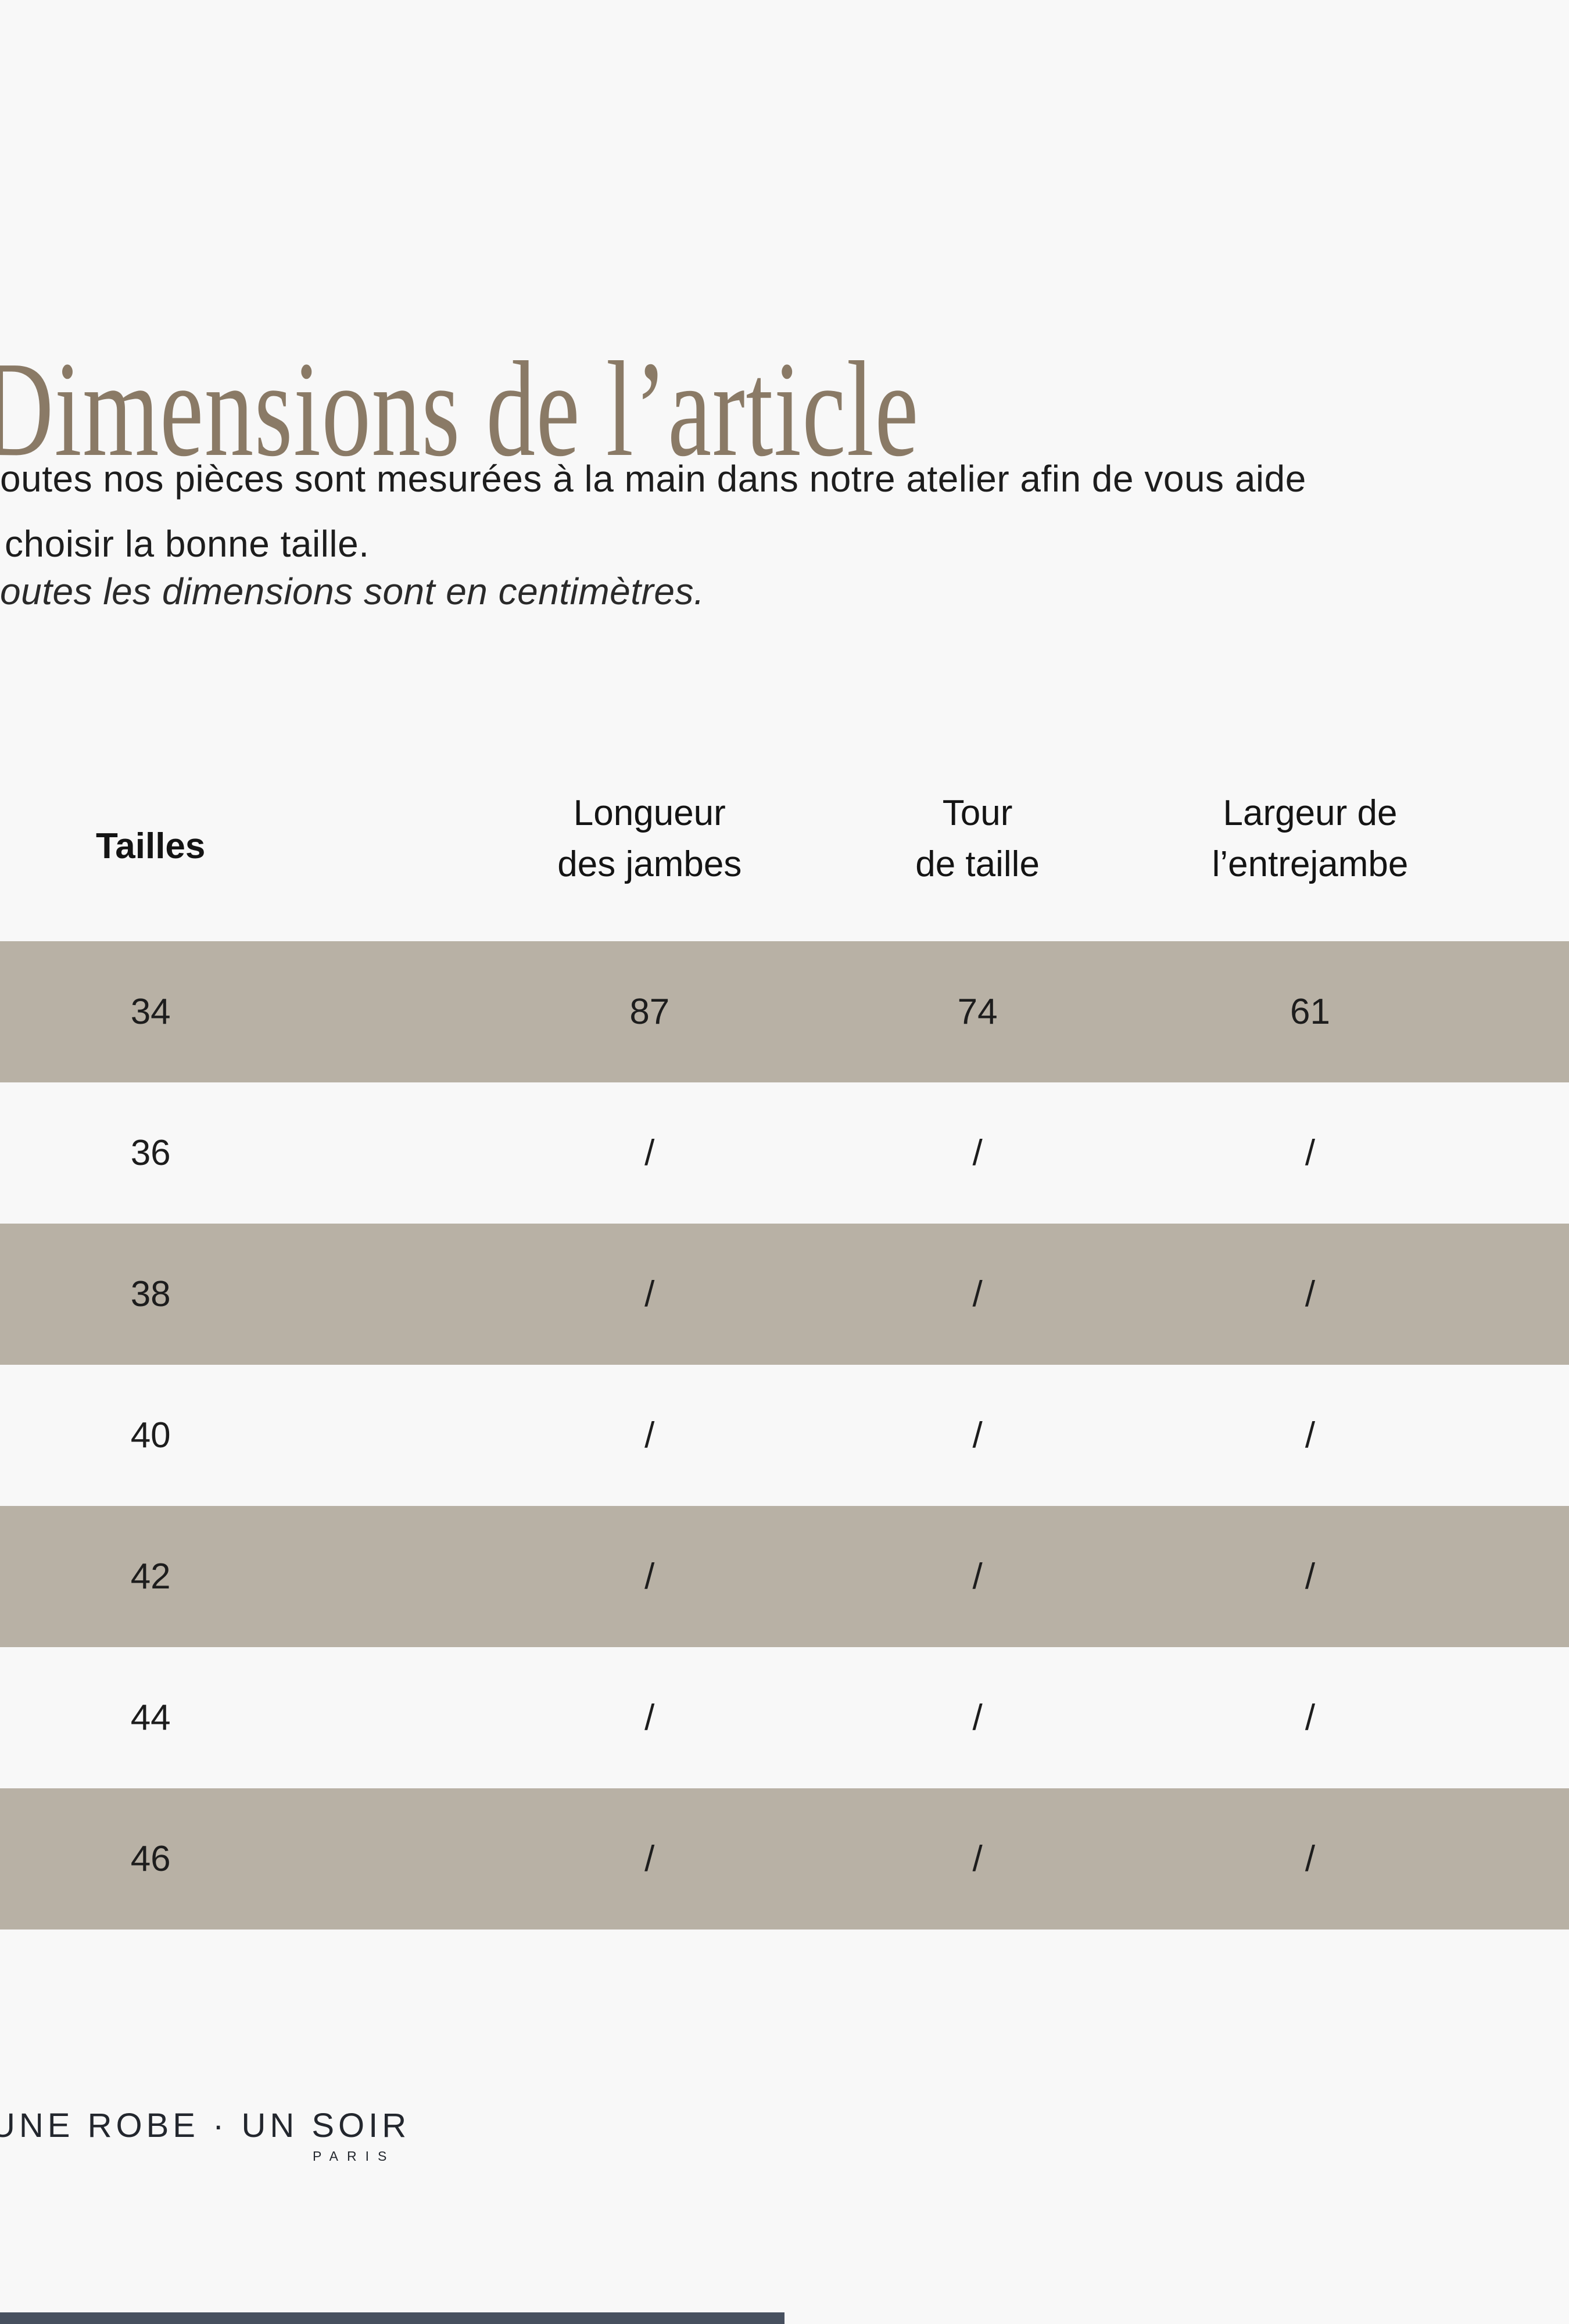  What do you see at coordinates (649, 1011) in the screenshot?
I see `value-cell: 87` at bounding box center [649, 1011].